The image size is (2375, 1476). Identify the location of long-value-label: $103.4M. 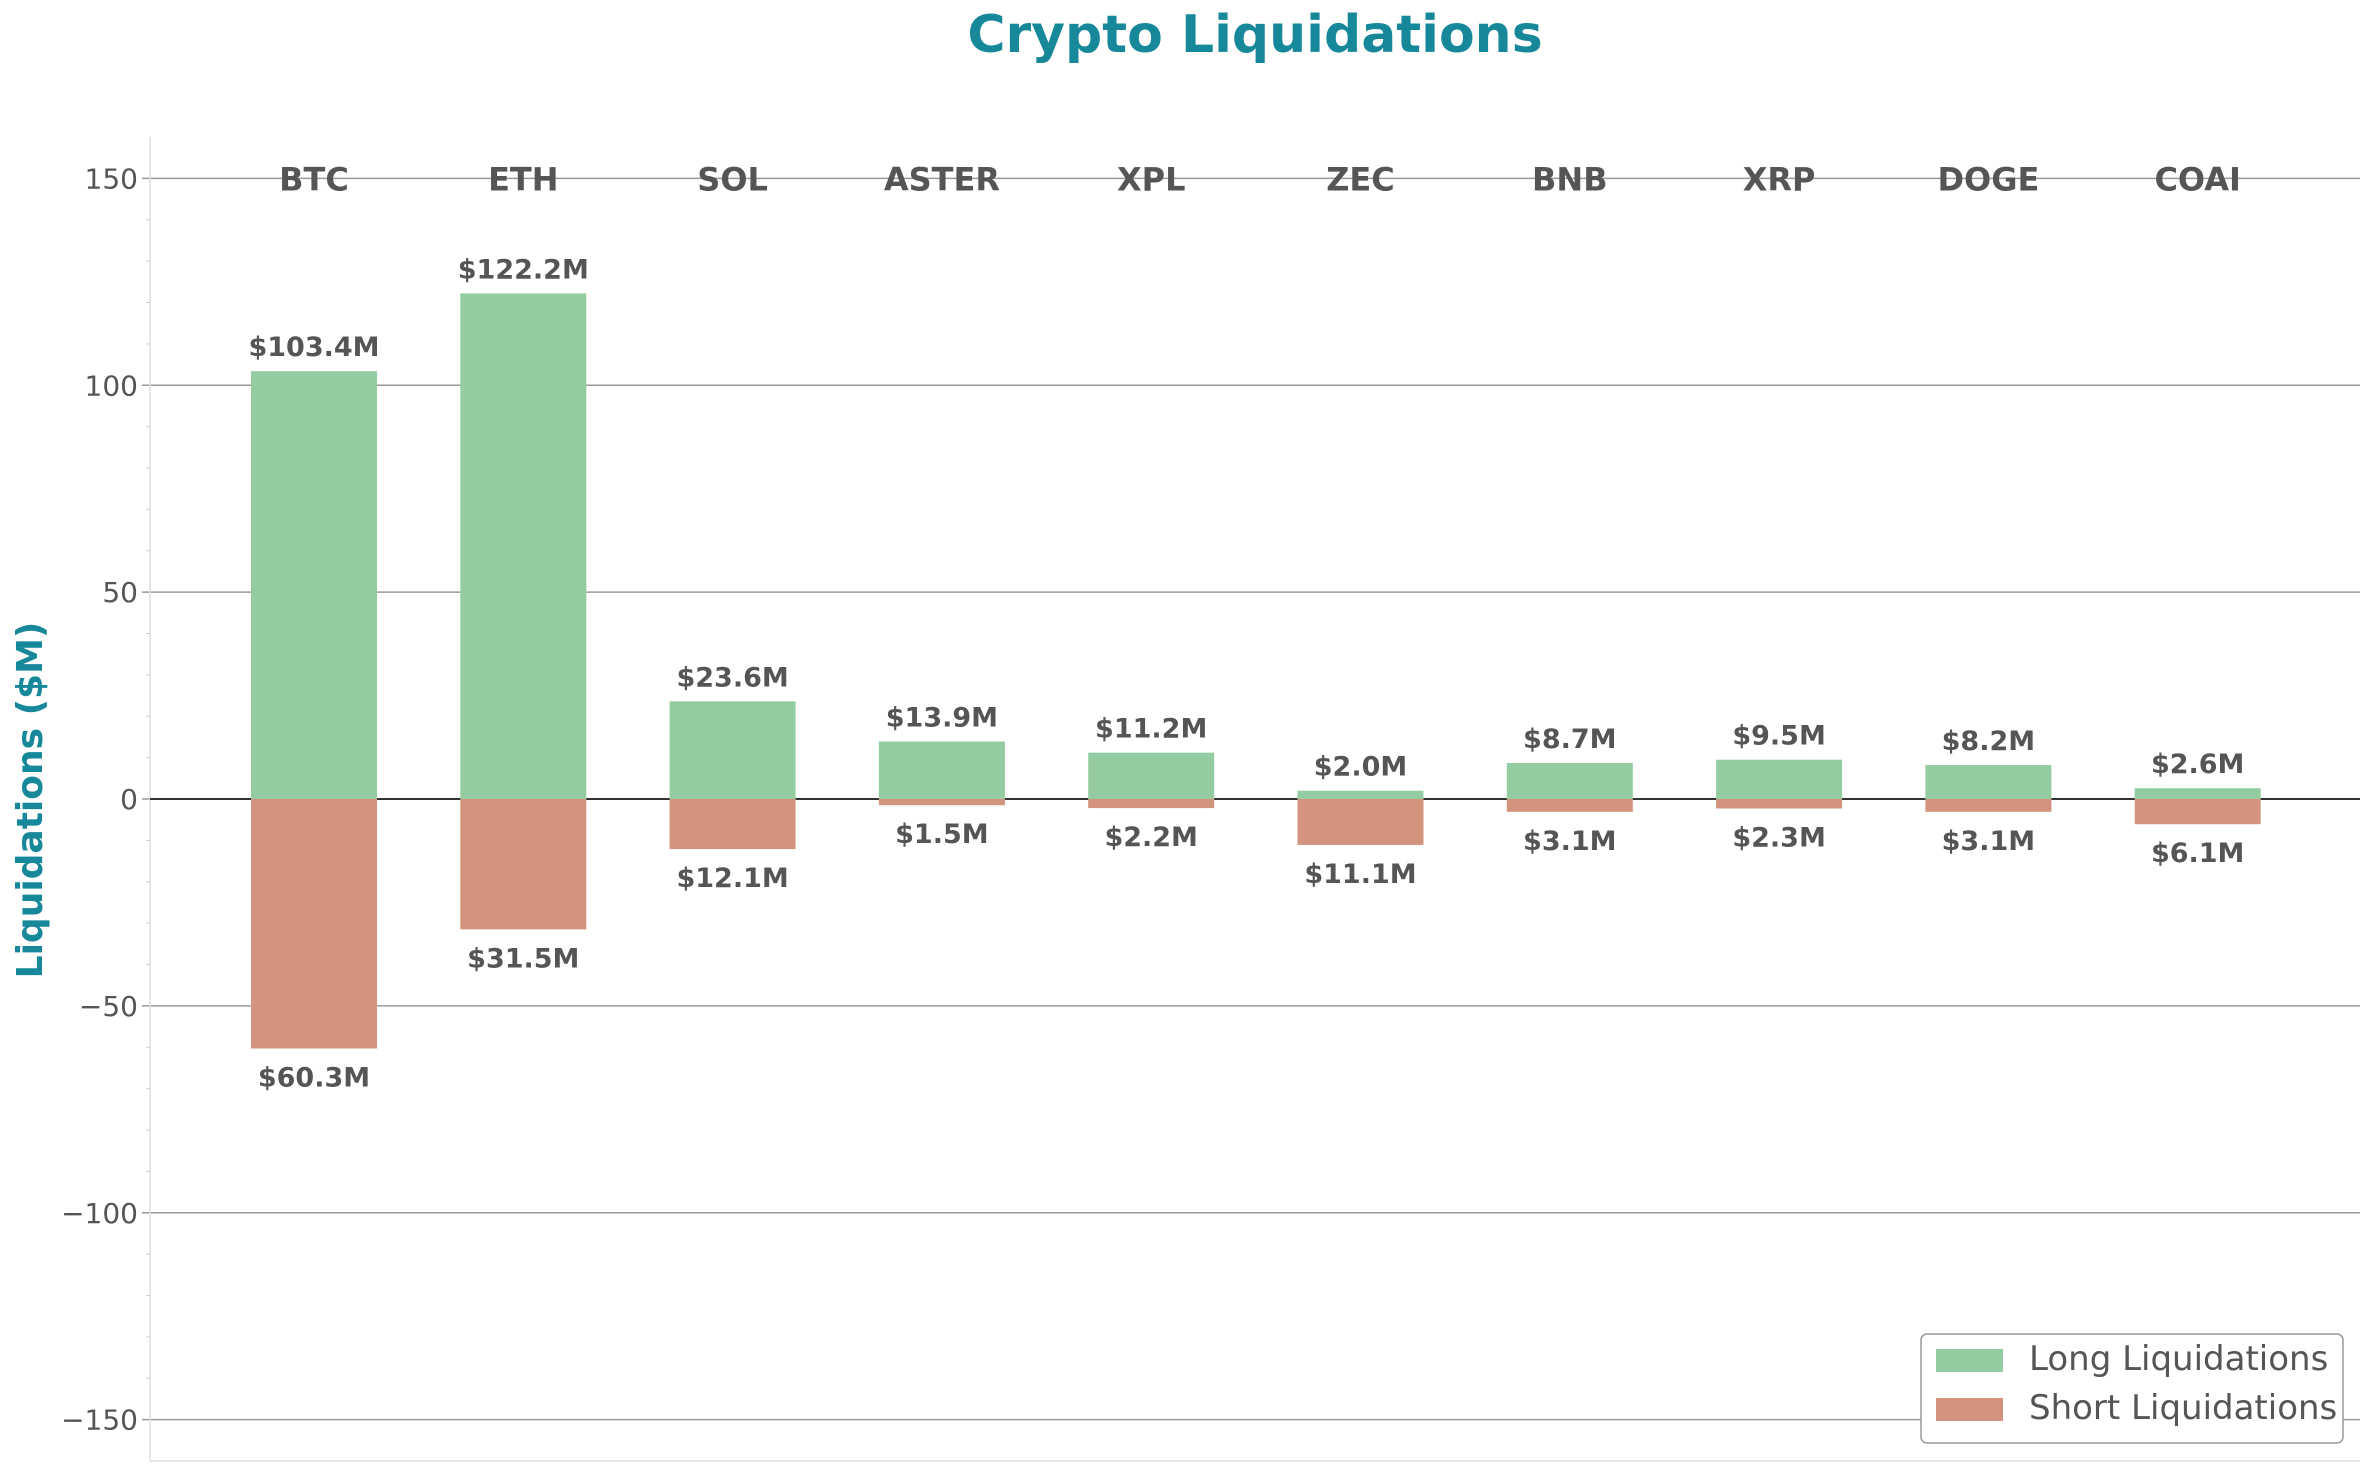
(313, 347).